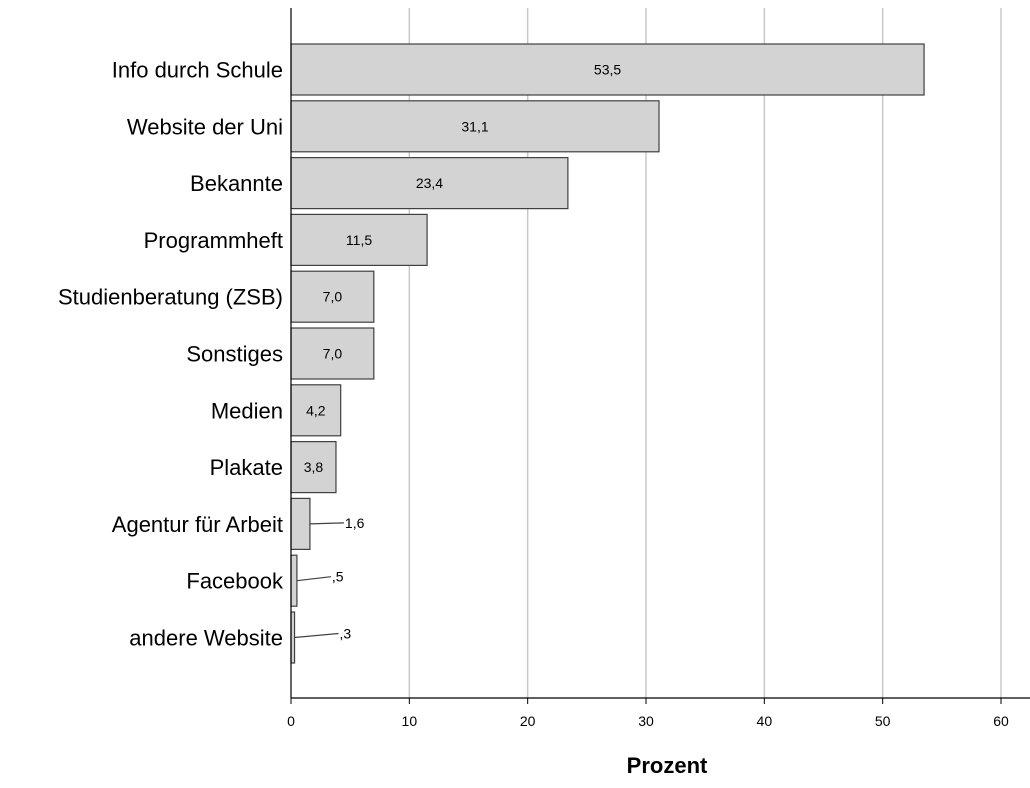 The width and height of the screenshot is (1030, 788). What do you see at coordinates (235, 581) in the screenshot?
I see `category-label: Facebook` at bounding box center [235, 581].